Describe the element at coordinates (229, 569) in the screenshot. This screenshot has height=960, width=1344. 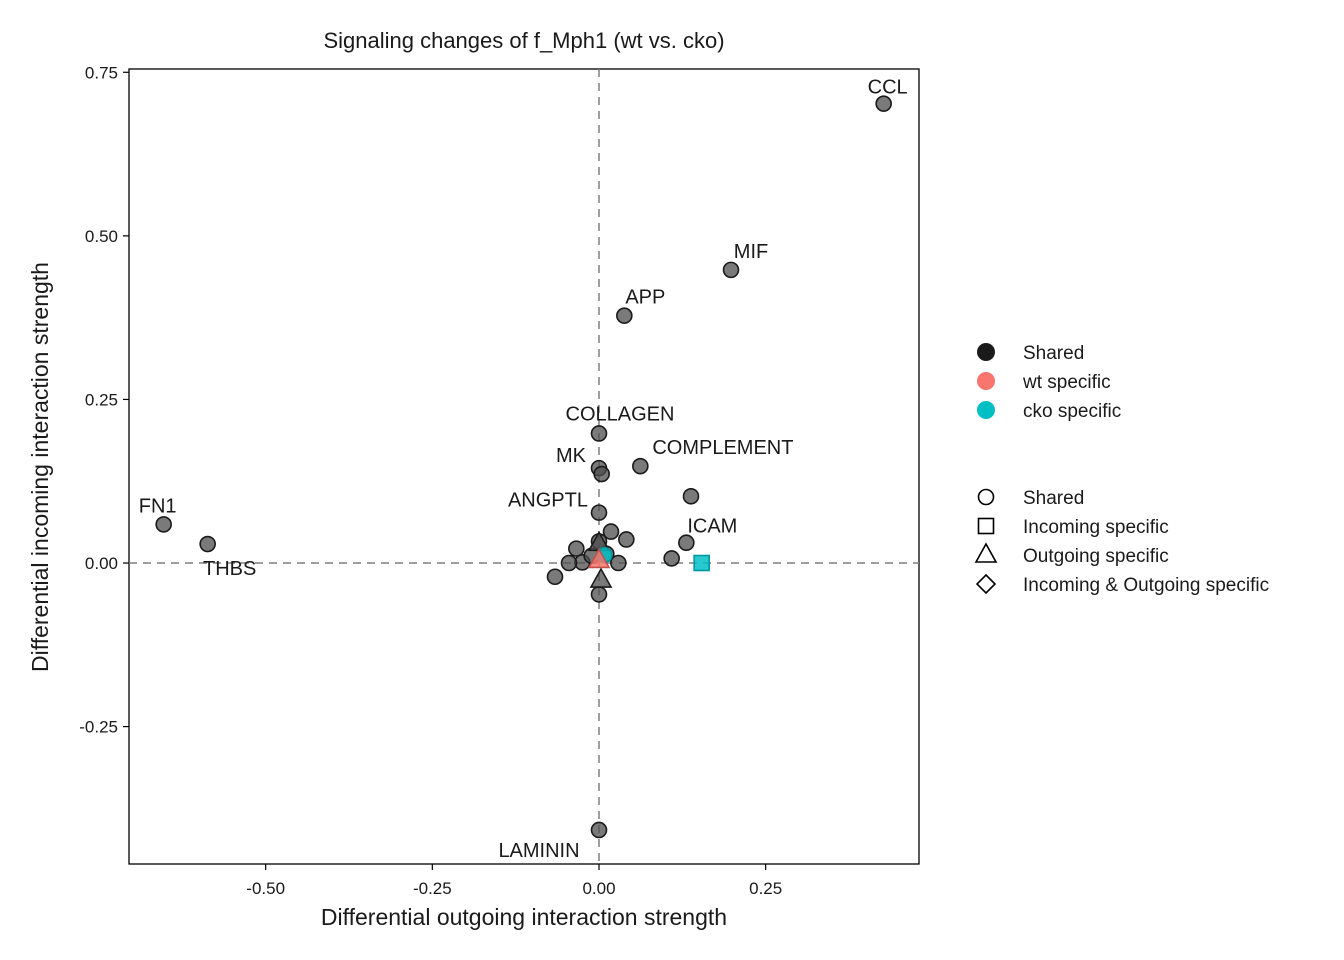
I see `point-label-thbs: THBS` at that location.